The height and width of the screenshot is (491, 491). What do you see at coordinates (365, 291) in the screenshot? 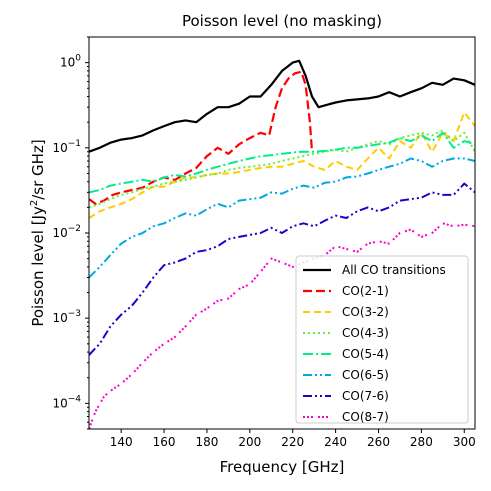
I see `legend-label-1: CO(2-1)` at bounding box center [365, 291].